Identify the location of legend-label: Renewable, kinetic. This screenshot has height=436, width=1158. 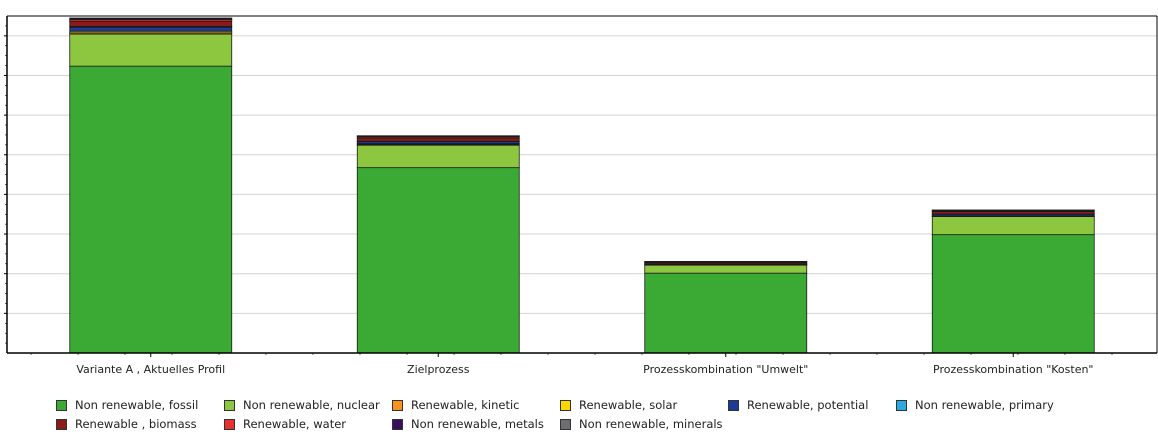
(465, 405).